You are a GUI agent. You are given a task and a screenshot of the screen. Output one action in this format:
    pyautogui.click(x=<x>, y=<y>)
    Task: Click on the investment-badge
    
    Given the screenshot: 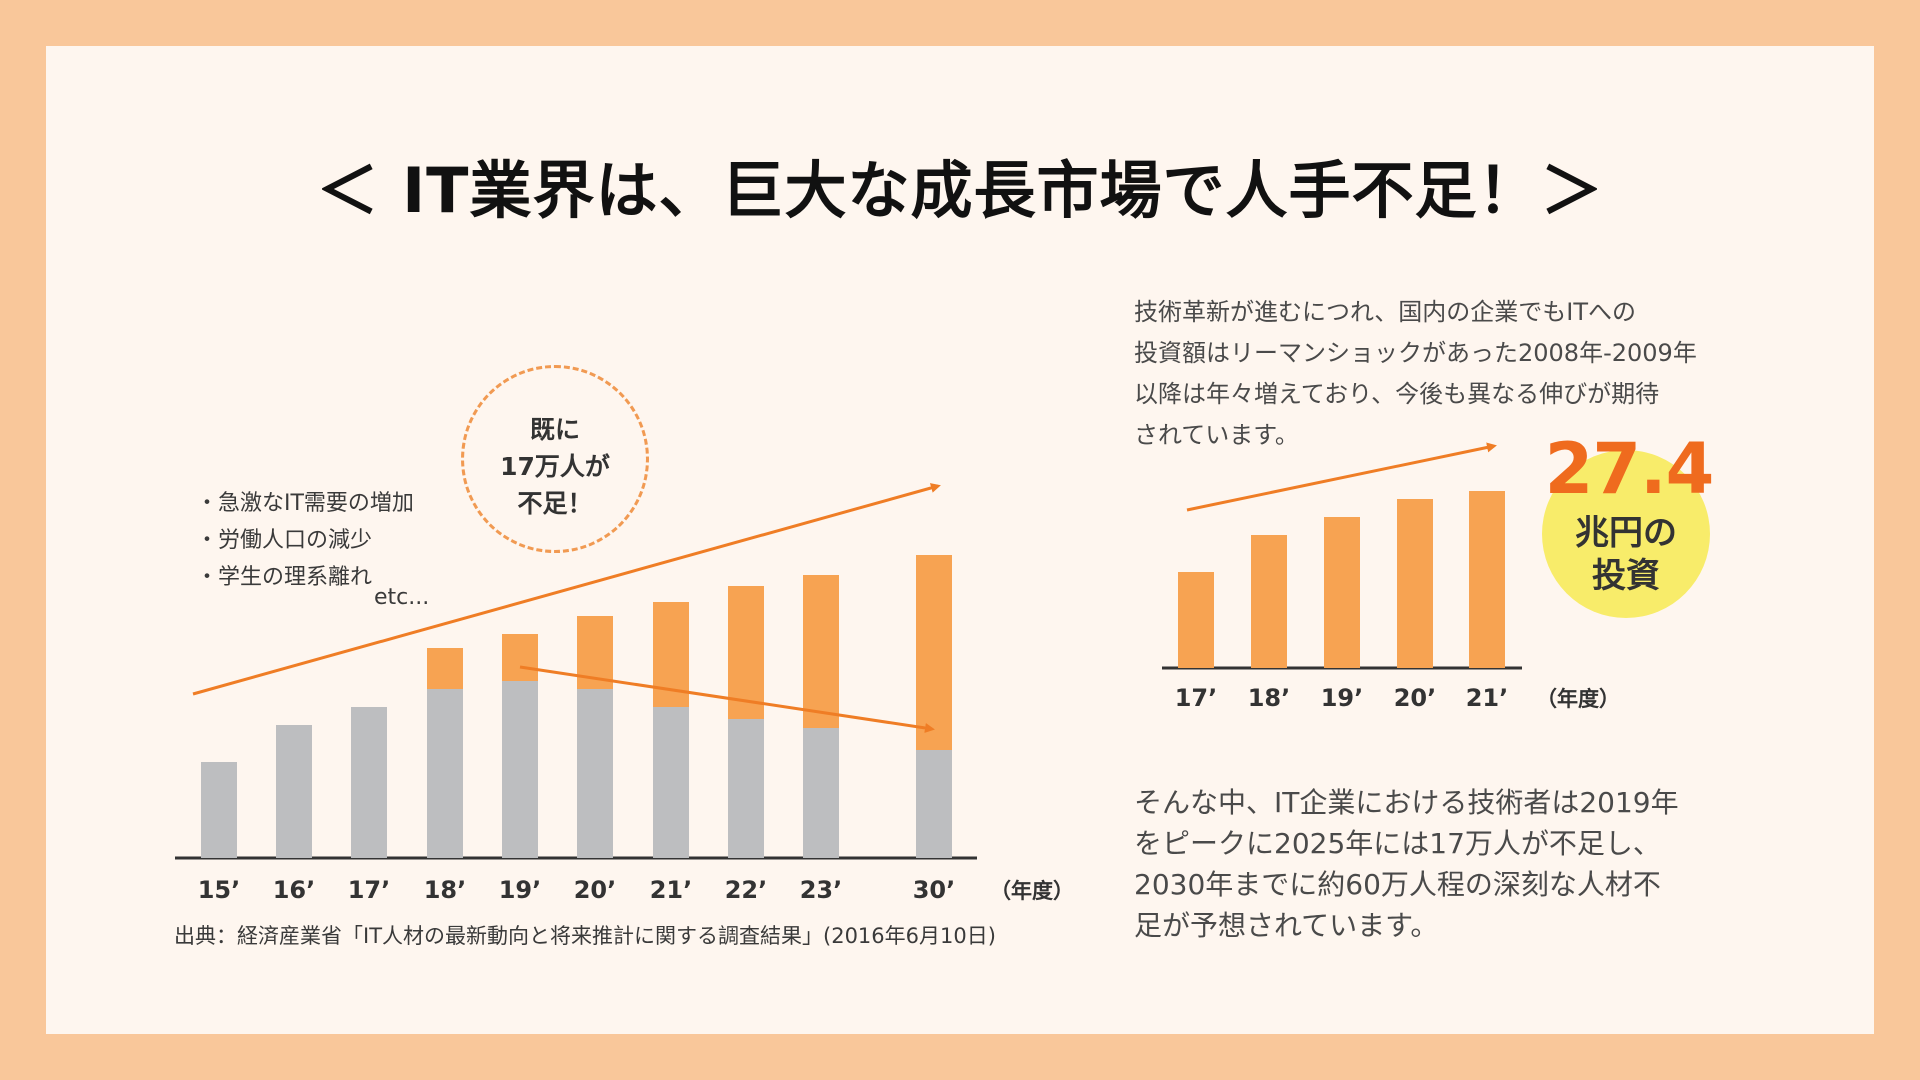 What is the action you would take?
    pyautogui.click(x=1626, y=534)
    